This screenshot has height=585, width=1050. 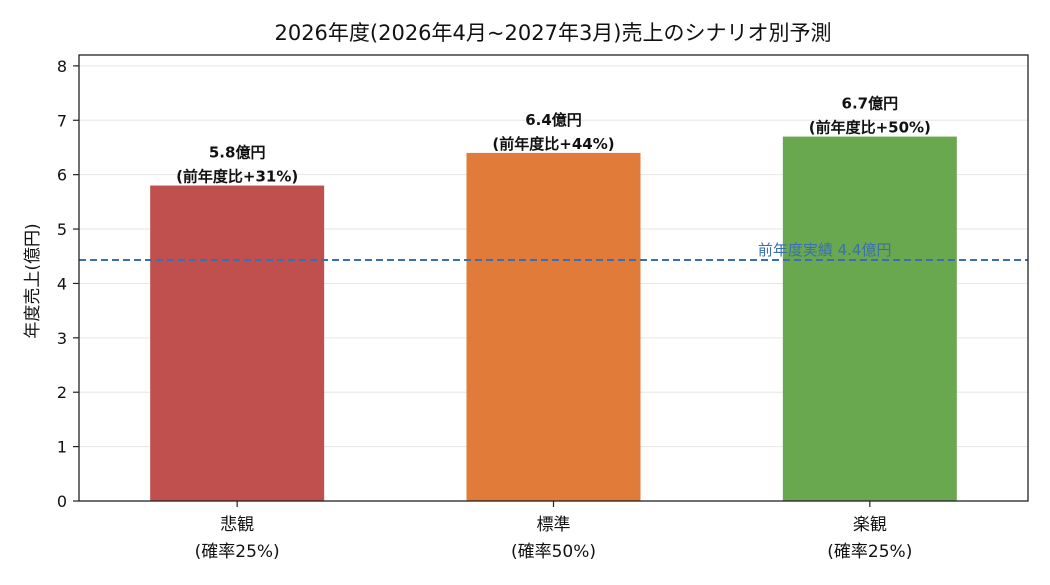 What do you see at coordinates (62, 283) in the screenshot?
I see `y-tick-label: 4` at bounding box center [62, 283].